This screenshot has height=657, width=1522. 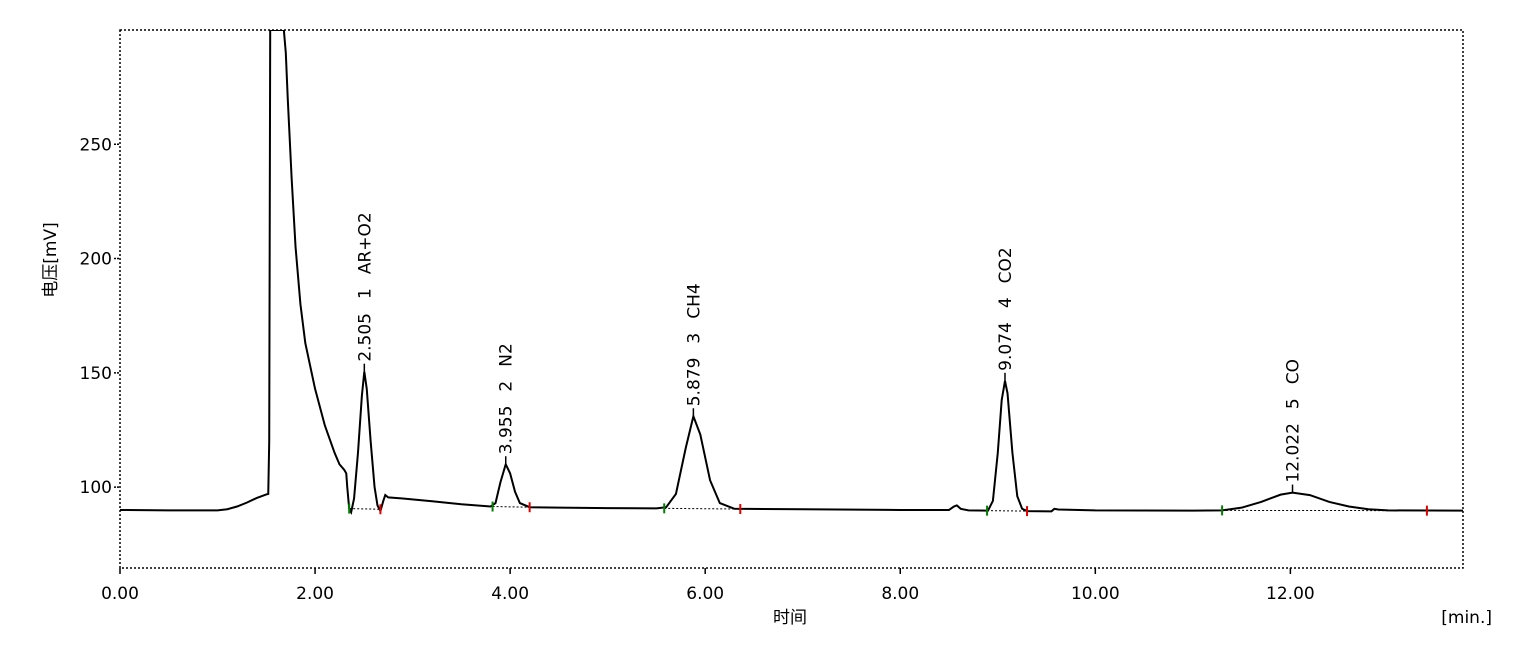 What do you see at coordinates (96, 260) in the screenshot?
I see `y-tick-label: 200` at bounding box center [96, 260].